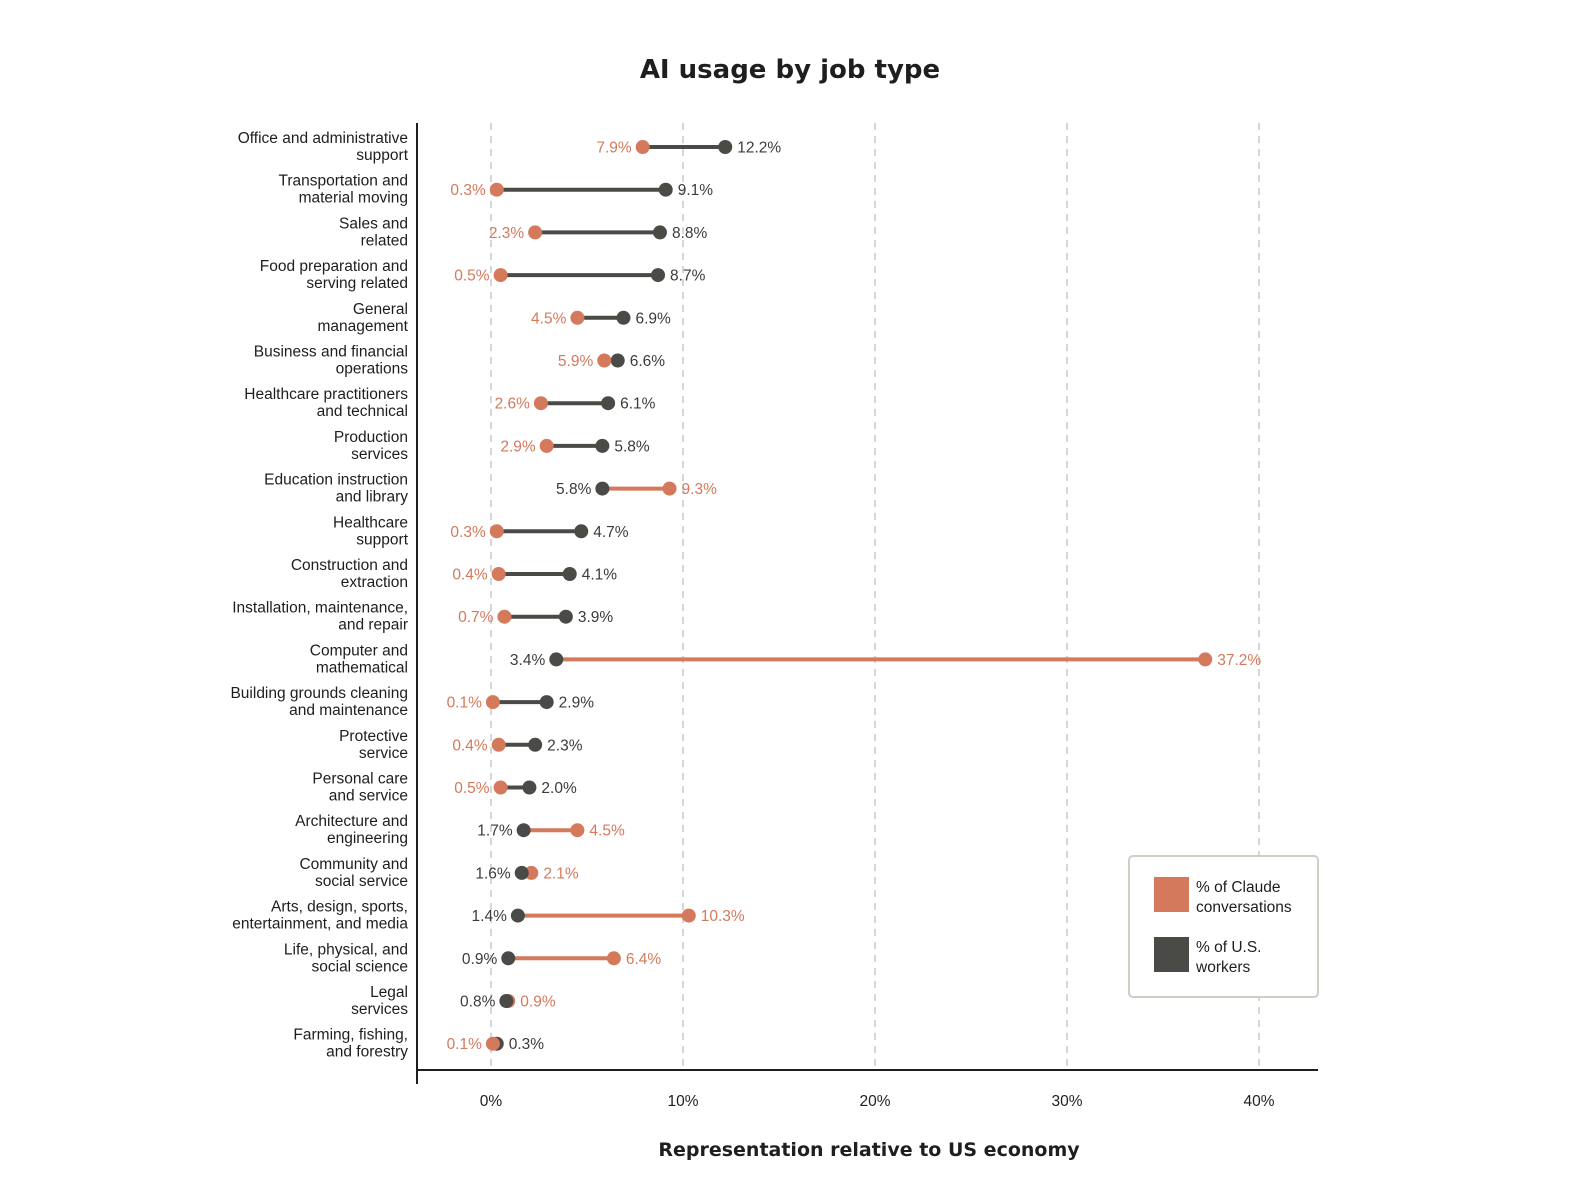 The height and width of the screenshot is (1192, 1576). I want to click on category-label: and forestry, so click(367, 1052).